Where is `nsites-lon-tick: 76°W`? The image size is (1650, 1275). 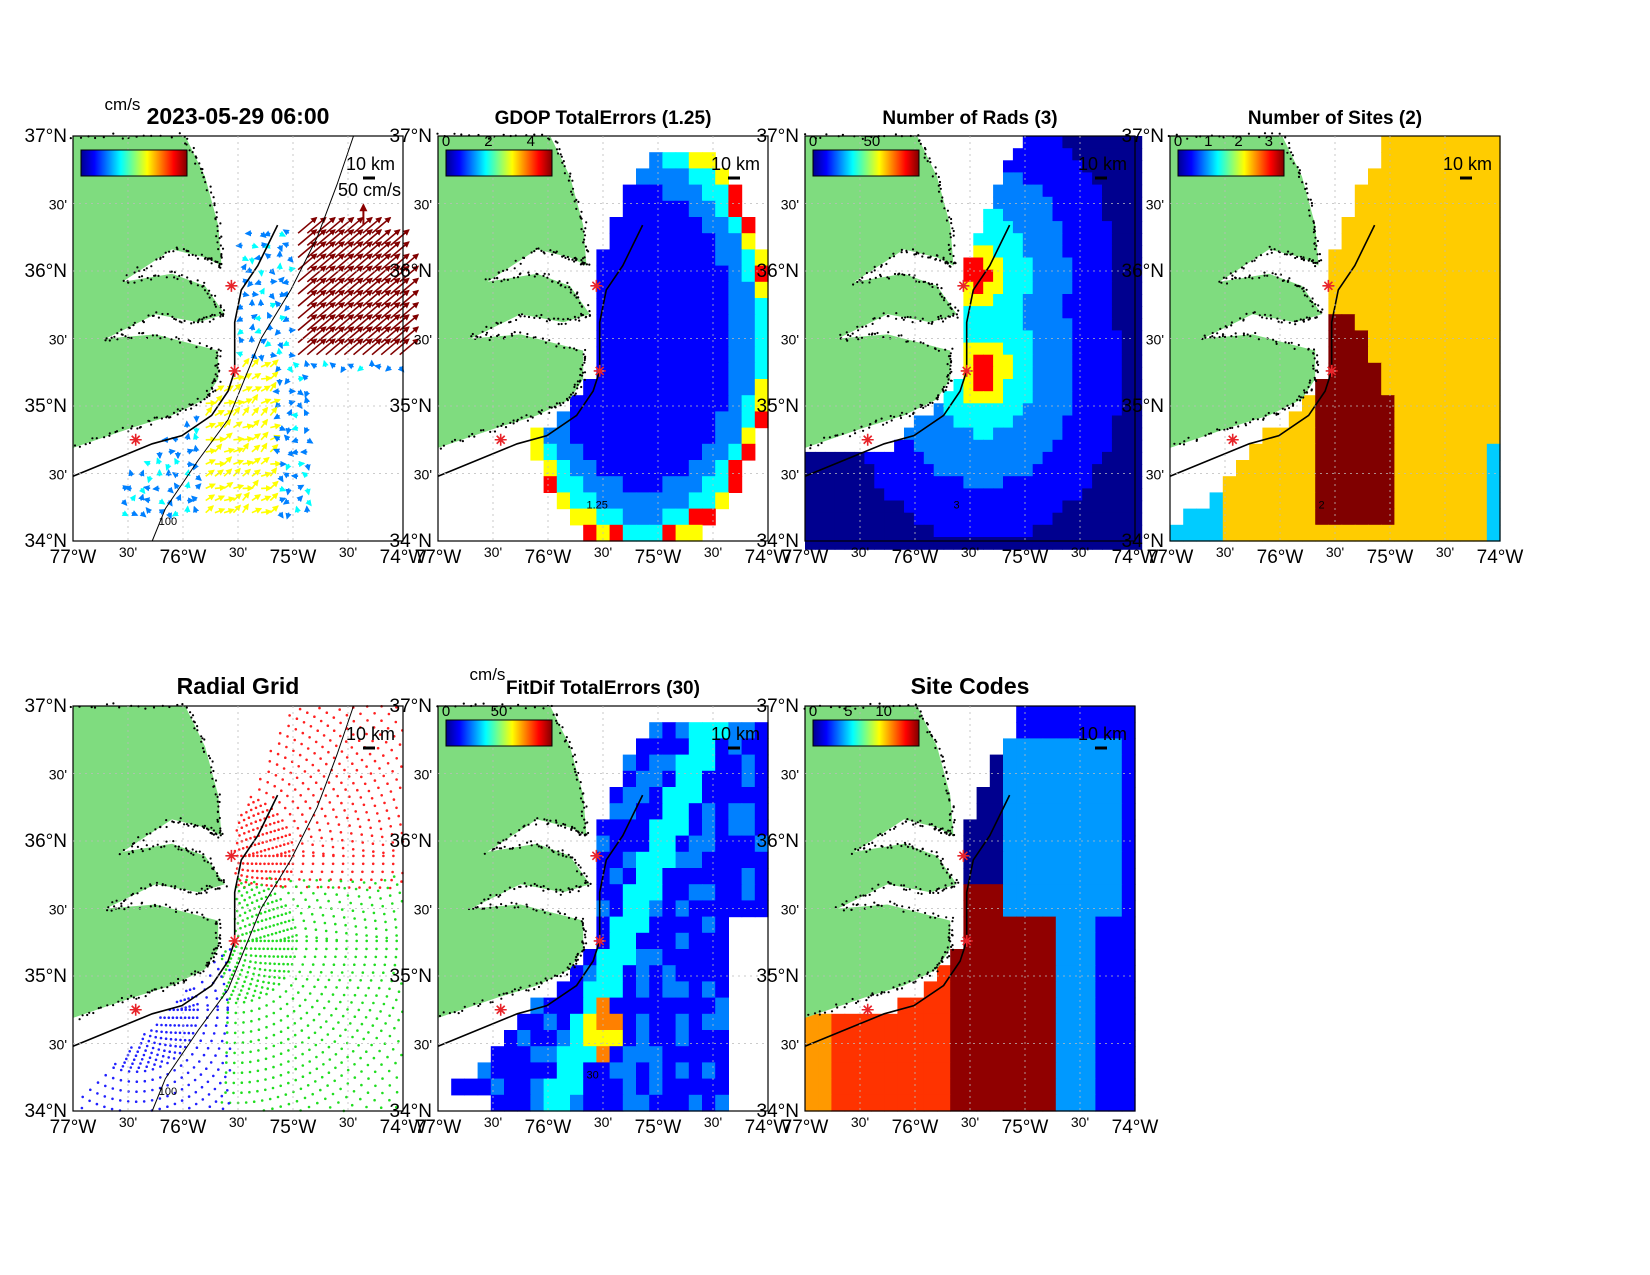 nsites-lon-tick: 76°W is located at coordinates (1280, 557).